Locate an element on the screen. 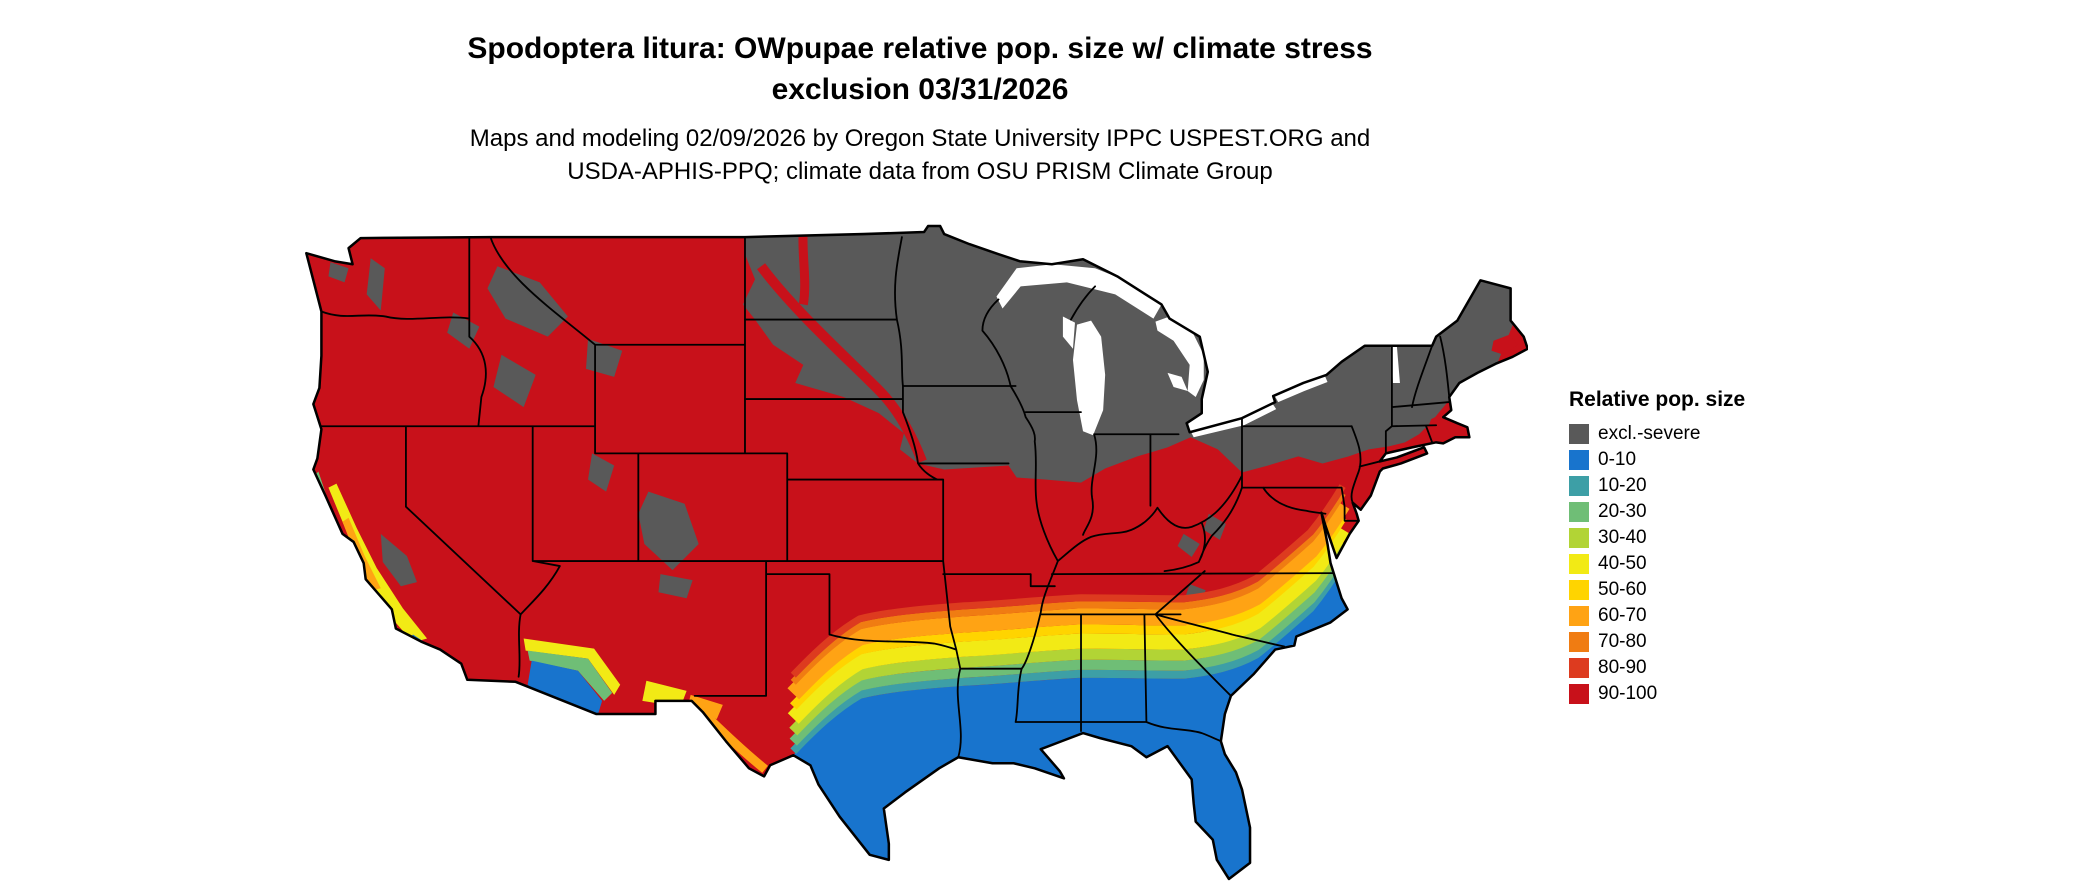 The height and width of the screenshot is (892, 2100). legend-label: 80-90 is located at coordinates (1622, 667).